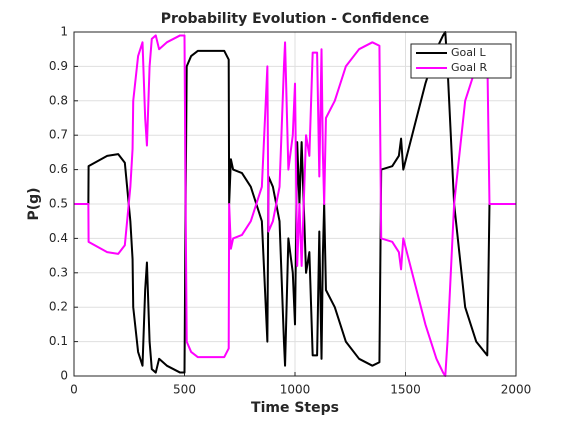  What do you see at coordinates (58, 238) in the screenshot?
I see `y-tick-label: 0.4` at bounding box center [58, 238].